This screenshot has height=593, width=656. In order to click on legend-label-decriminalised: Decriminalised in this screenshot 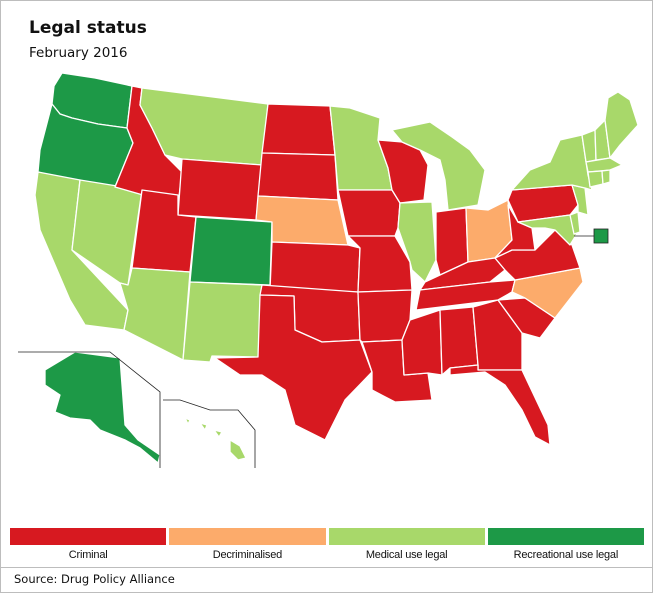, I will do `click(247, 555)`.